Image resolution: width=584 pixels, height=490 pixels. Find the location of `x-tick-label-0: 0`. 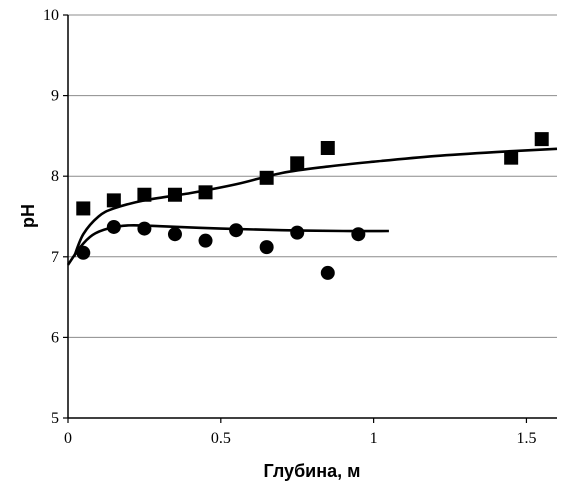

x-tick-label-0: 0 is located at coordinates (68, 438).